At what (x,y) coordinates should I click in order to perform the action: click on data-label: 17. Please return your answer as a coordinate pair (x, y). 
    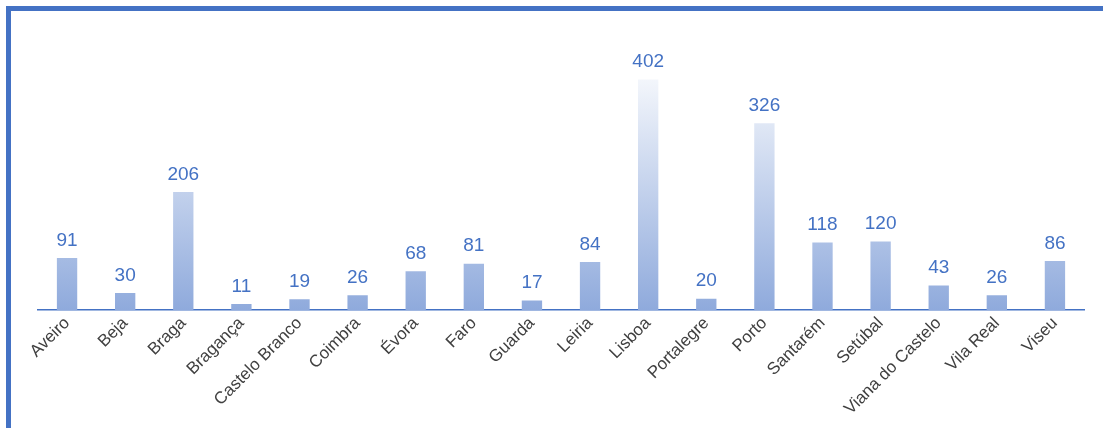
    Looking at the image, I should click on (532, 282).